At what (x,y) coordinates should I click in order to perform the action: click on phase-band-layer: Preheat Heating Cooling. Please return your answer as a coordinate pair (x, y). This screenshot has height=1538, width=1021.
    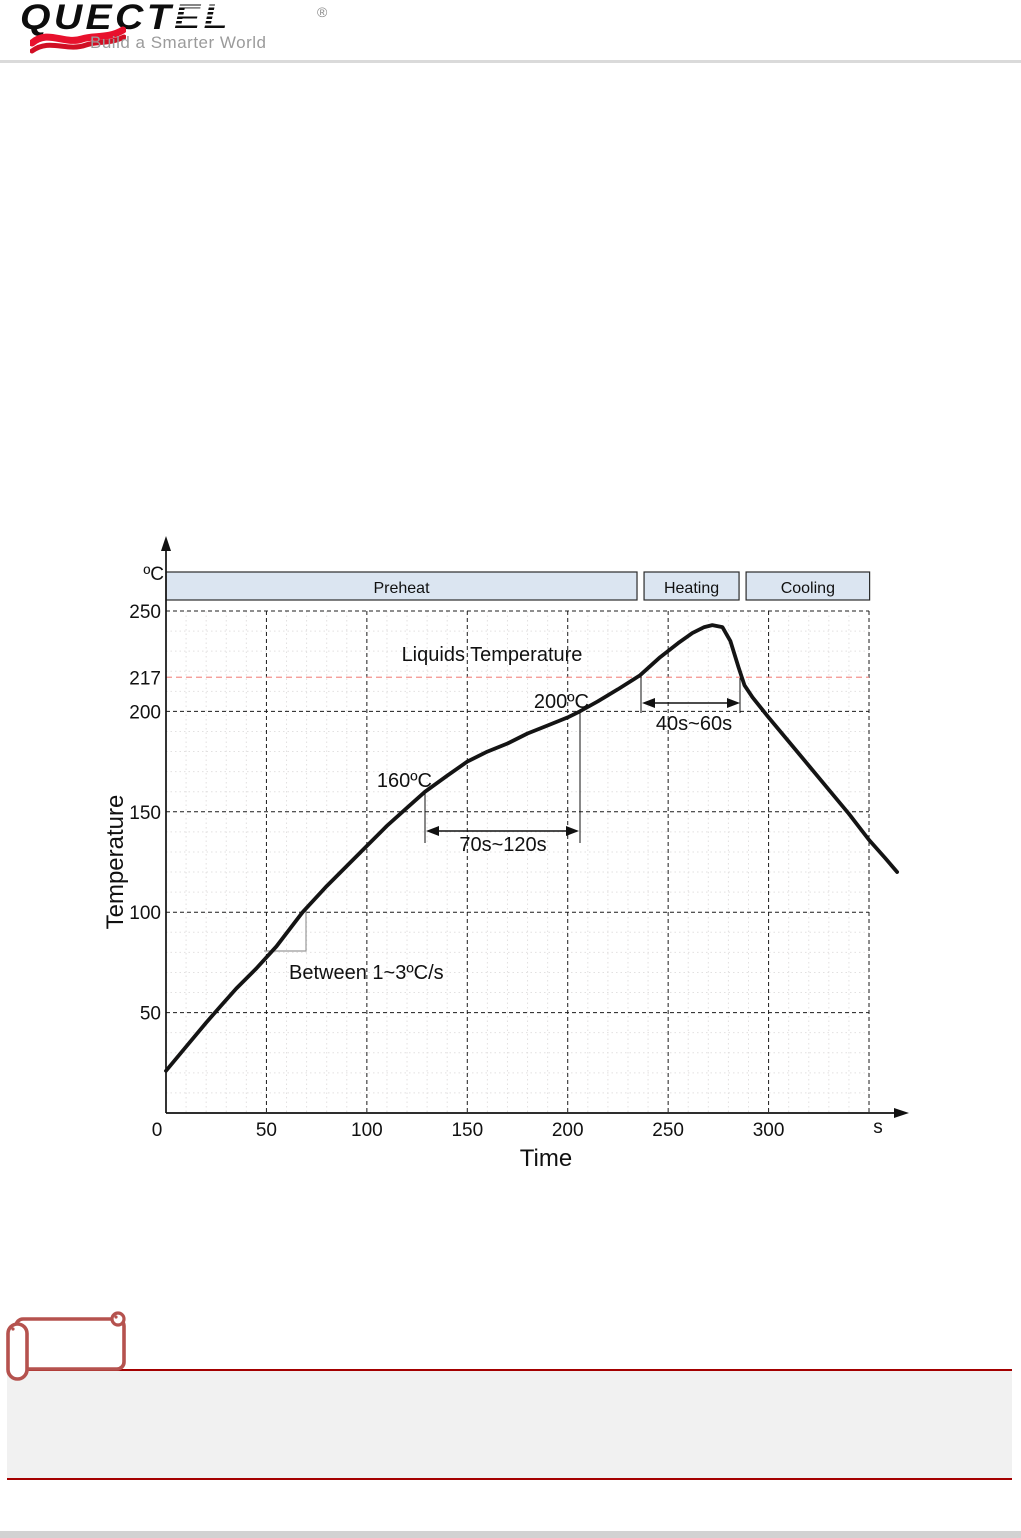
    Looking at the image, I should click on (518, 586).